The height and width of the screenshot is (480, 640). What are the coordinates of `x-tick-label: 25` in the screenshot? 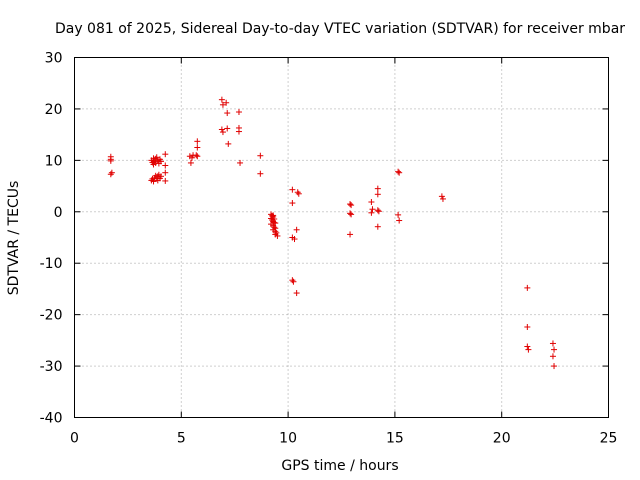 It's located at (609, 439).